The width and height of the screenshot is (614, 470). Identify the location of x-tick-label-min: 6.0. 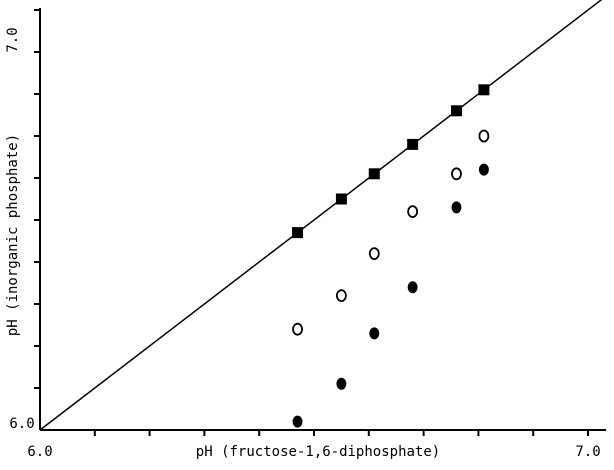
(39, 452).